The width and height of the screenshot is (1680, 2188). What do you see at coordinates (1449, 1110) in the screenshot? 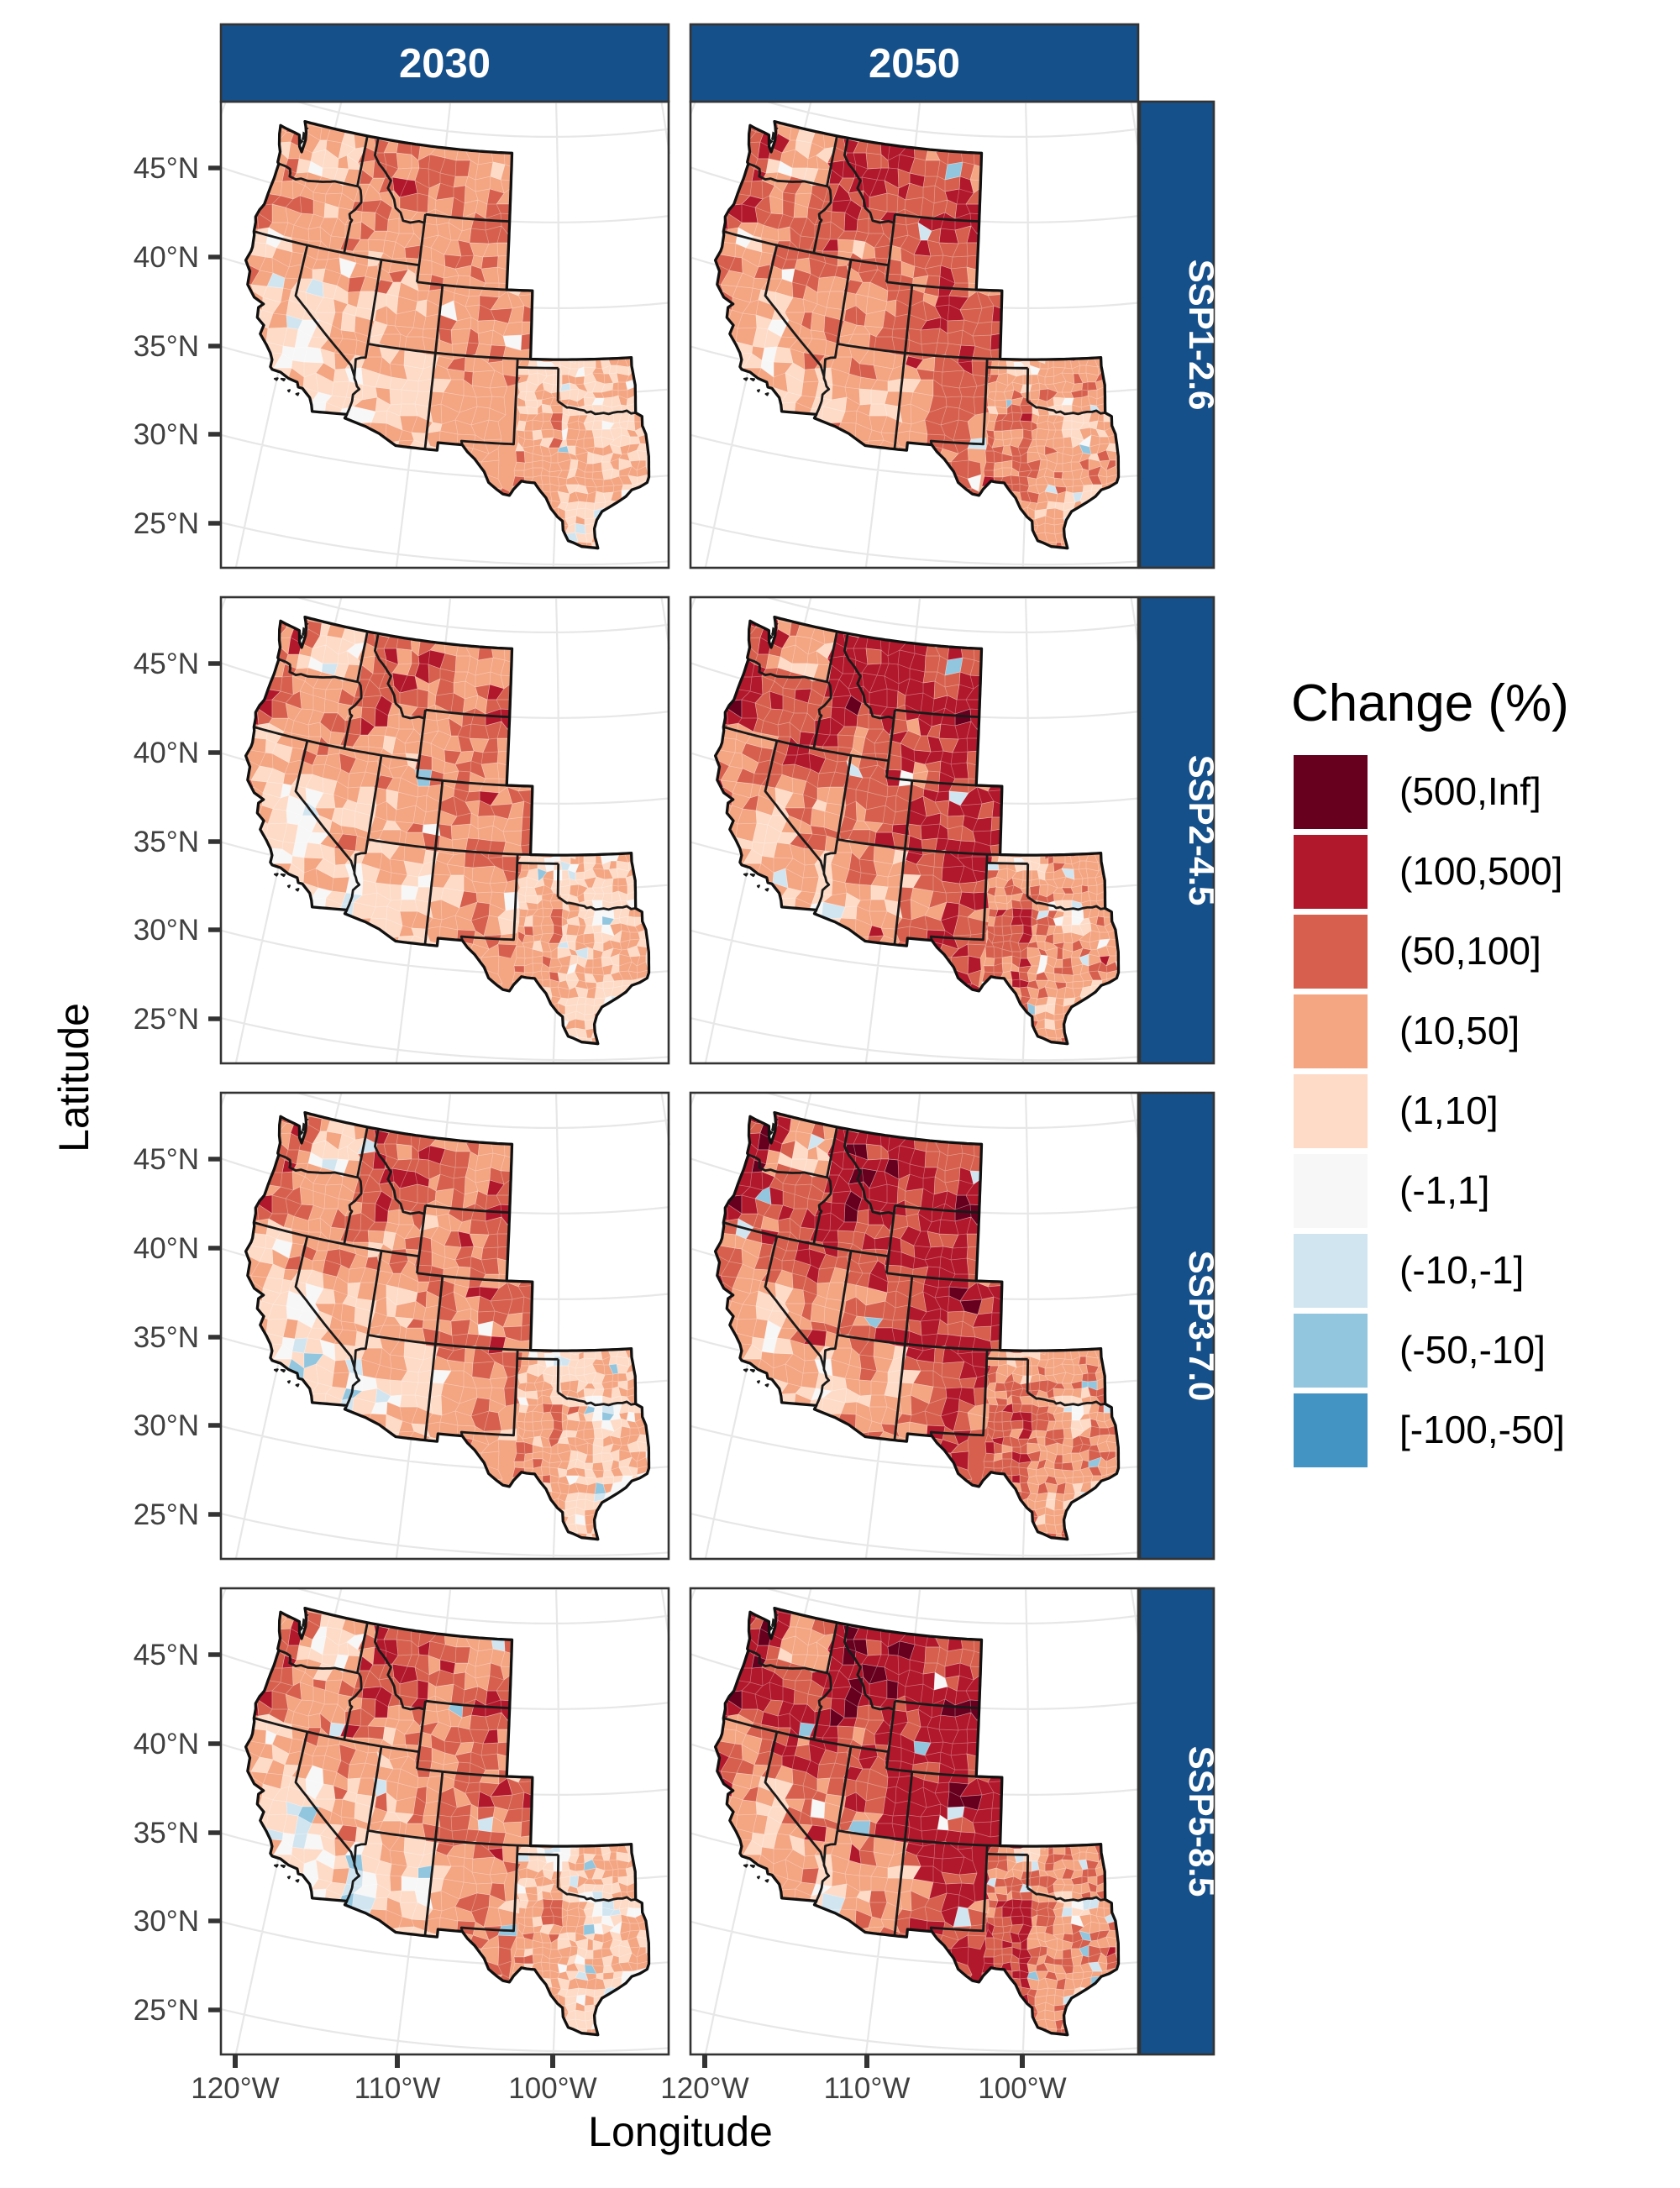
I see `svg-text: (1,10]` at bounding box center [1449, 1110].